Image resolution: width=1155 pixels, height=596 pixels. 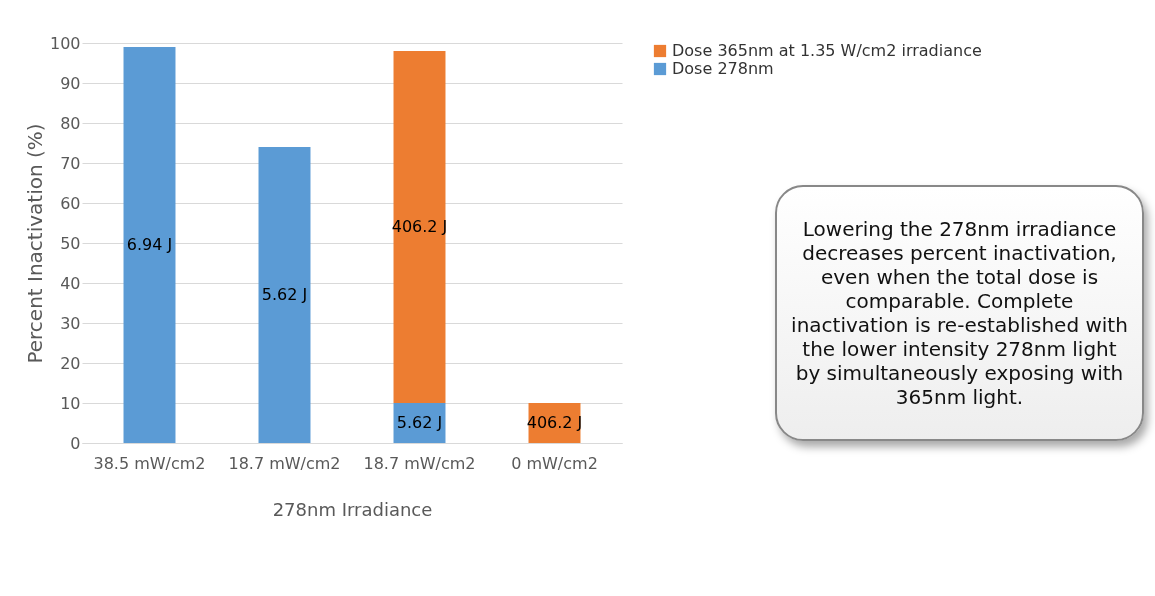 What do you see at coordinates (70, 403) in the screenshot?
I see `y-tick-label: 10` at bounding box center [70, 403].